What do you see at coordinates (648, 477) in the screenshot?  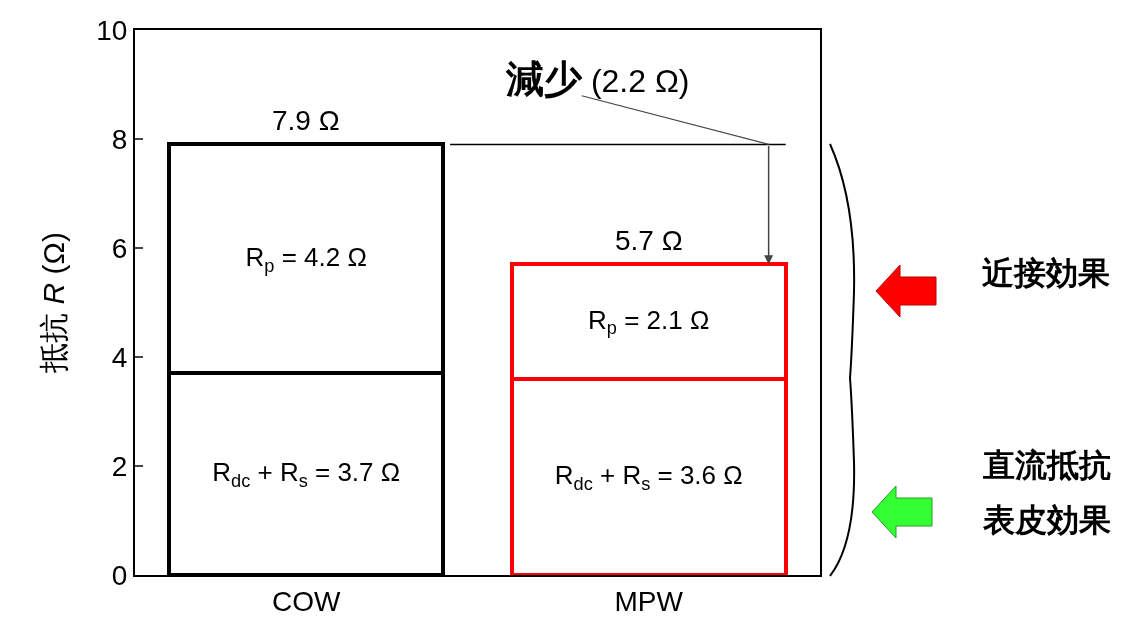 I see `data-label: R$_{dc}$ + R$_{s}$ = 3.6 Ω` at bounding box center [648, 477].